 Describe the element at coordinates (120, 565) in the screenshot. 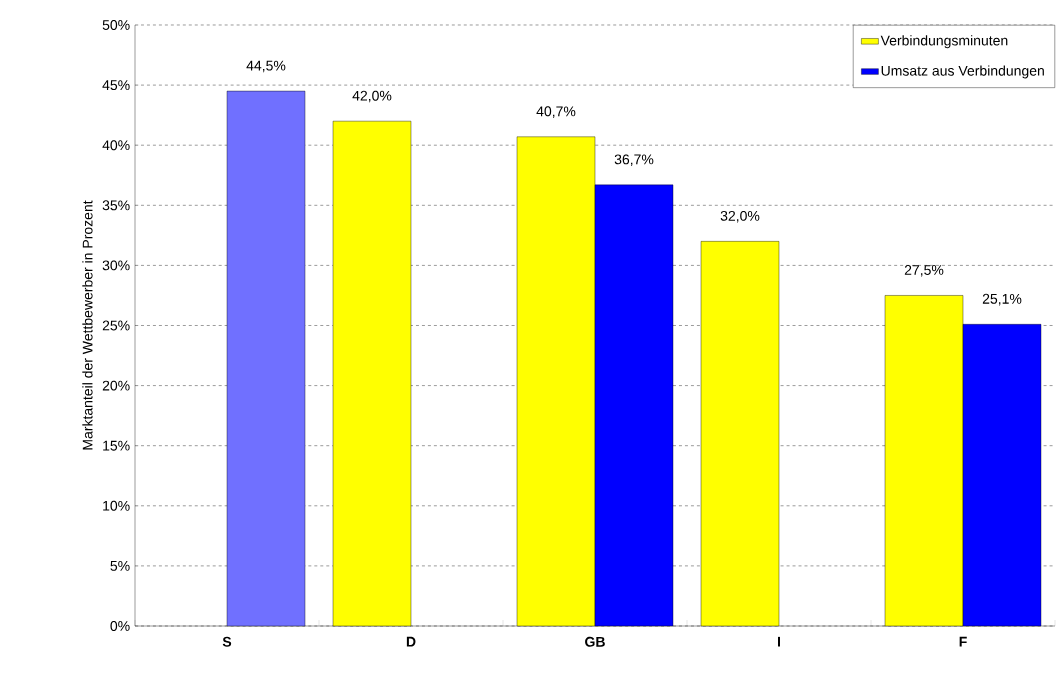

I see `y-tick-label: 5%` at that location.